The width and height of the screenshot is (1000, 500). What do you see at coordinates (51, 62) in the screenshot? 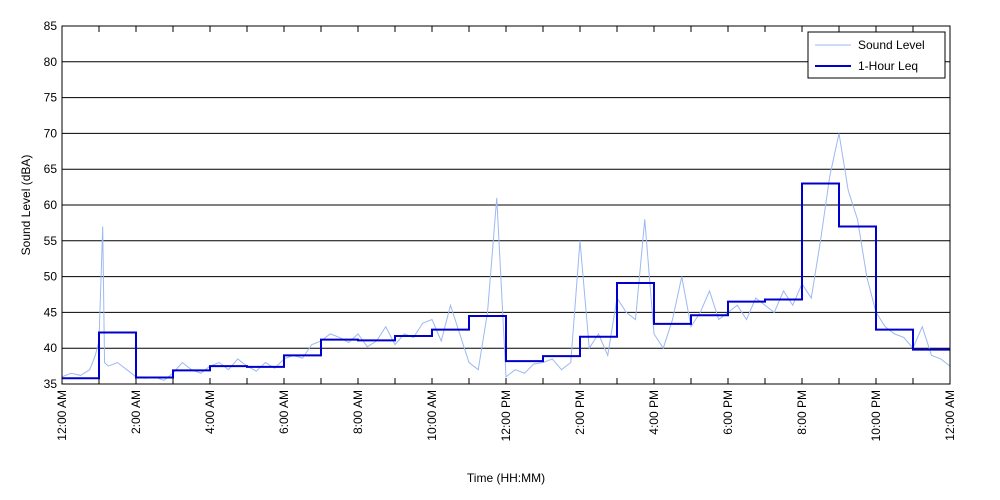
I see `y-tick-label: 80` at bounding box center [51, 62].